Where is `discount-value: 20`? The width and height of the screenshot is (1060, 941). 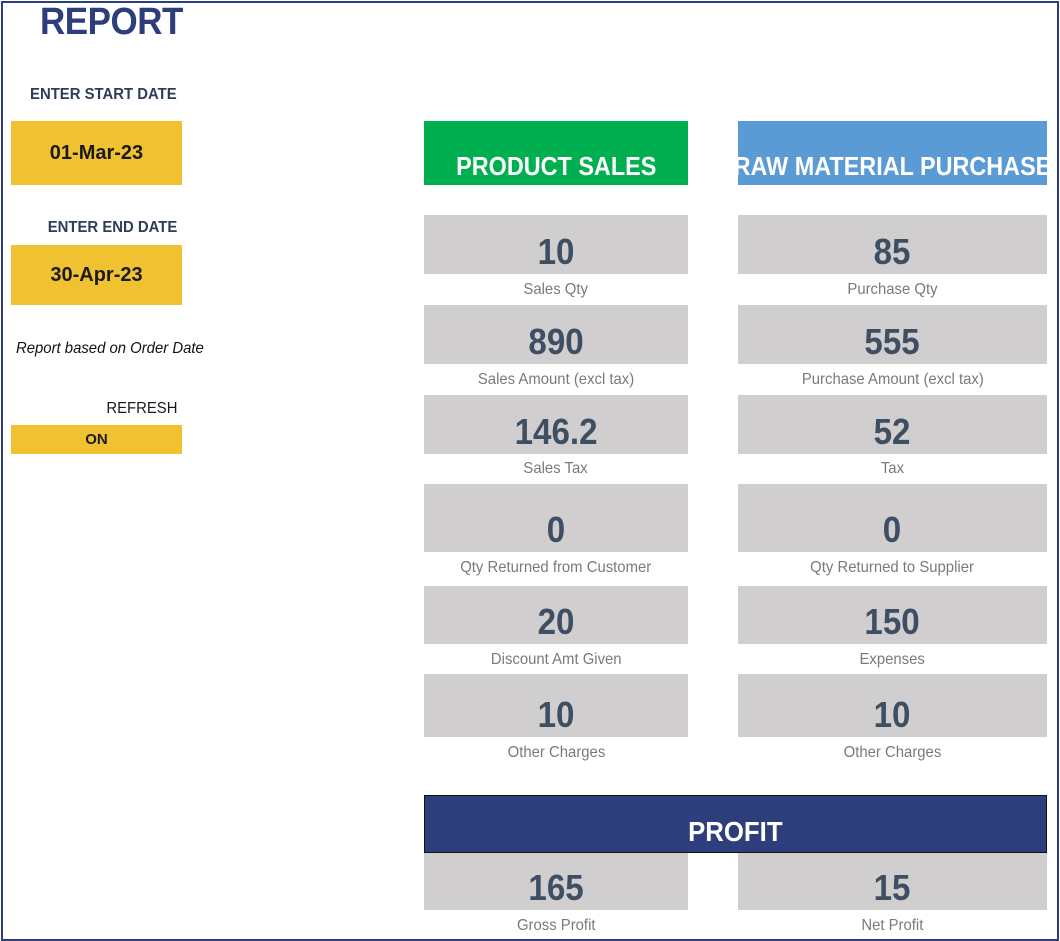
discount-value: 20 is located at coordinates (556, 621).